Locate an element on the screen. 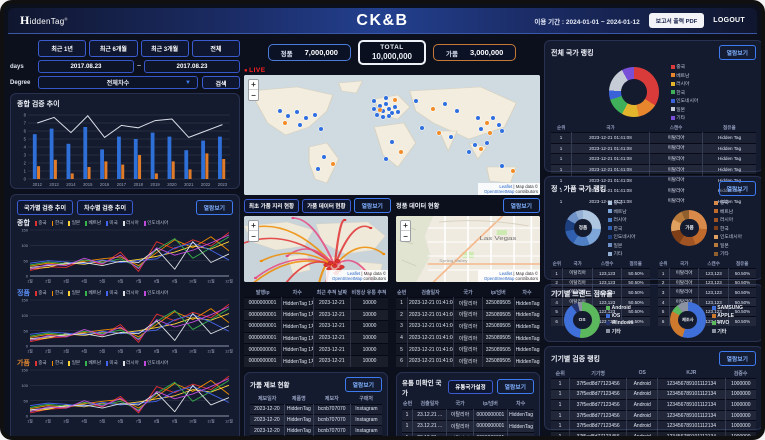  svg-text: 2018 is located at coordinates (139, 184).